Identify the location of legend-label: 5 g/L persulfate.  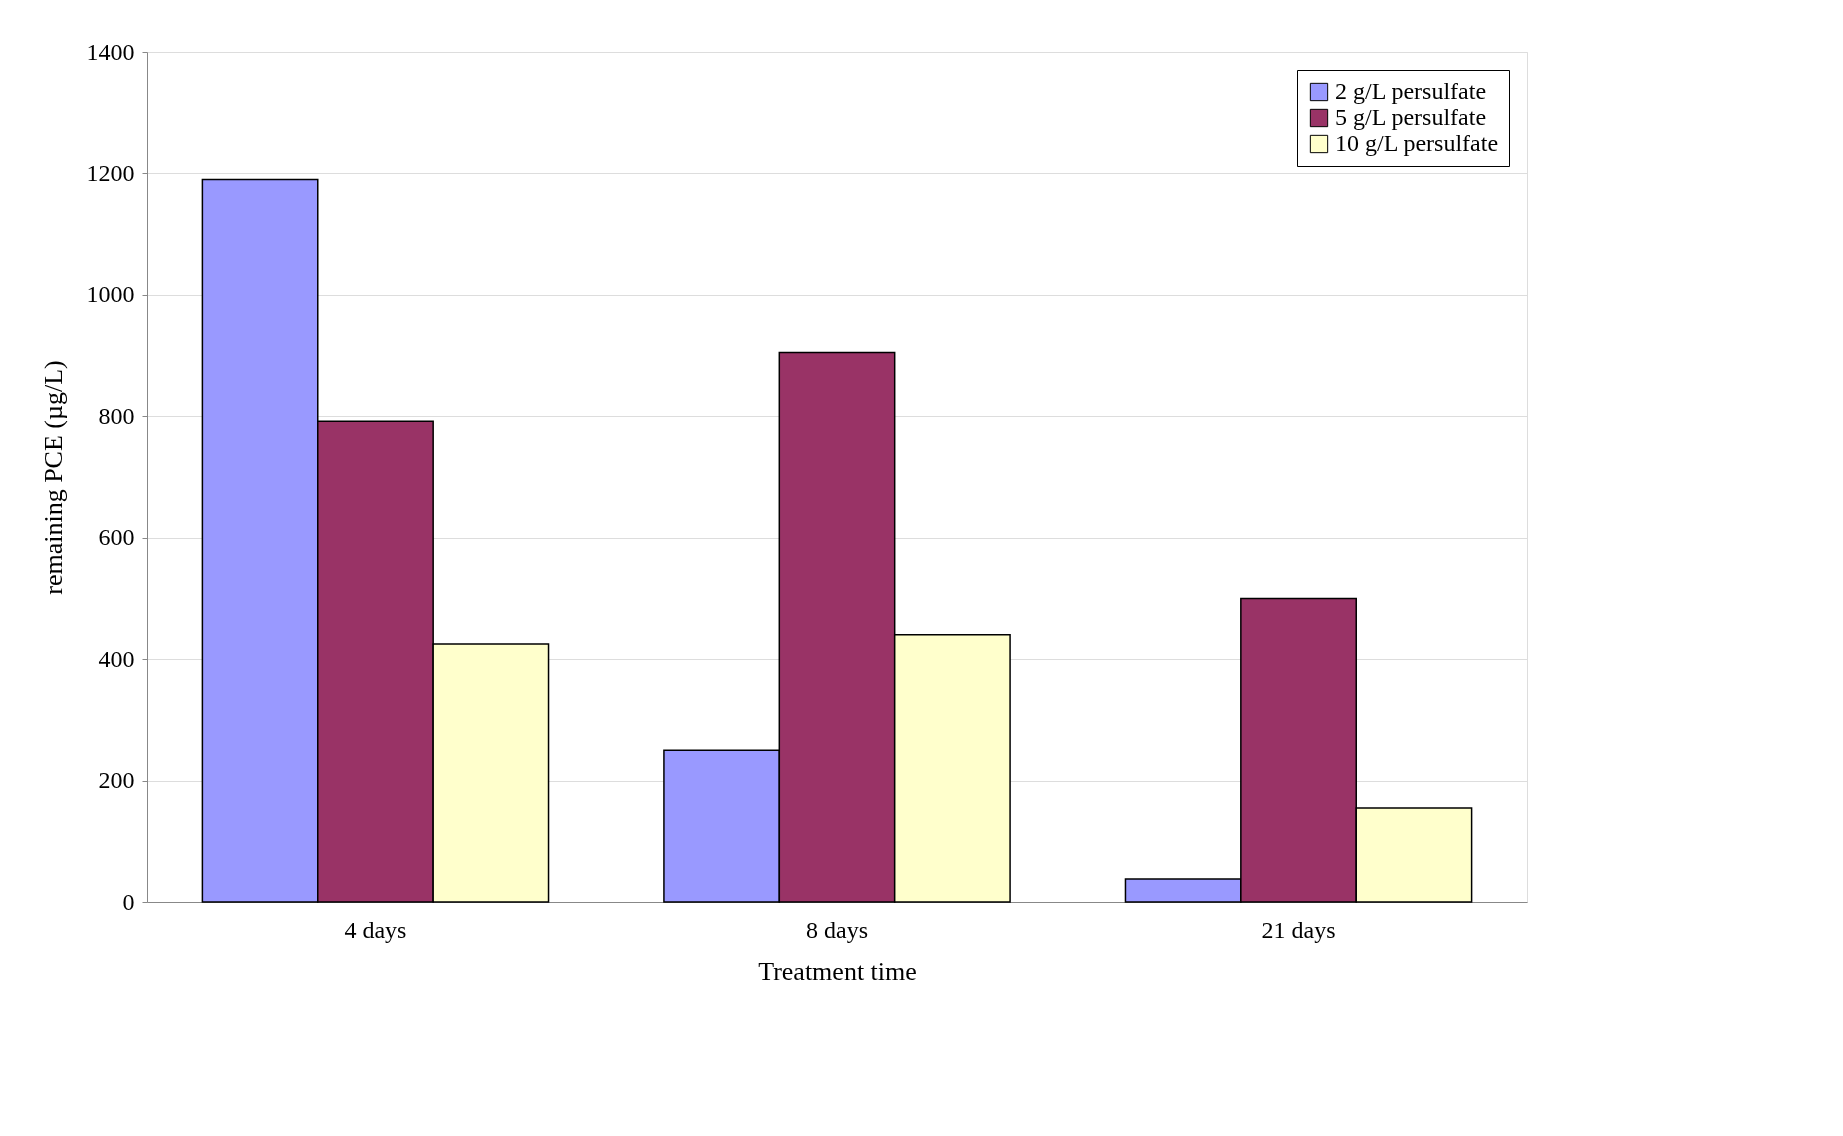
(1411, 117).